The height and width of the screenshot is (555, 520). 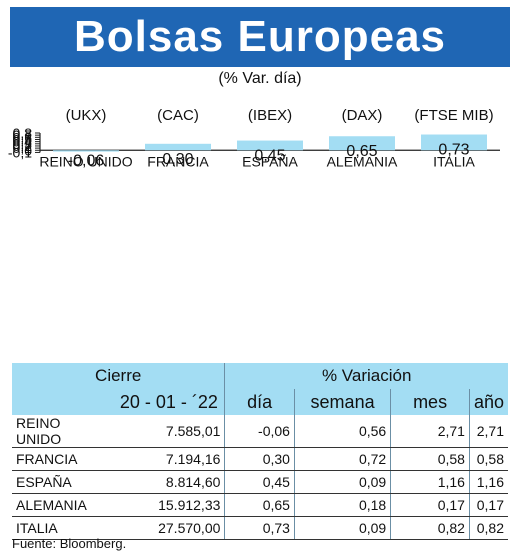 I want to click on y-tick-label: 0,4, so click(x=23, y=142).